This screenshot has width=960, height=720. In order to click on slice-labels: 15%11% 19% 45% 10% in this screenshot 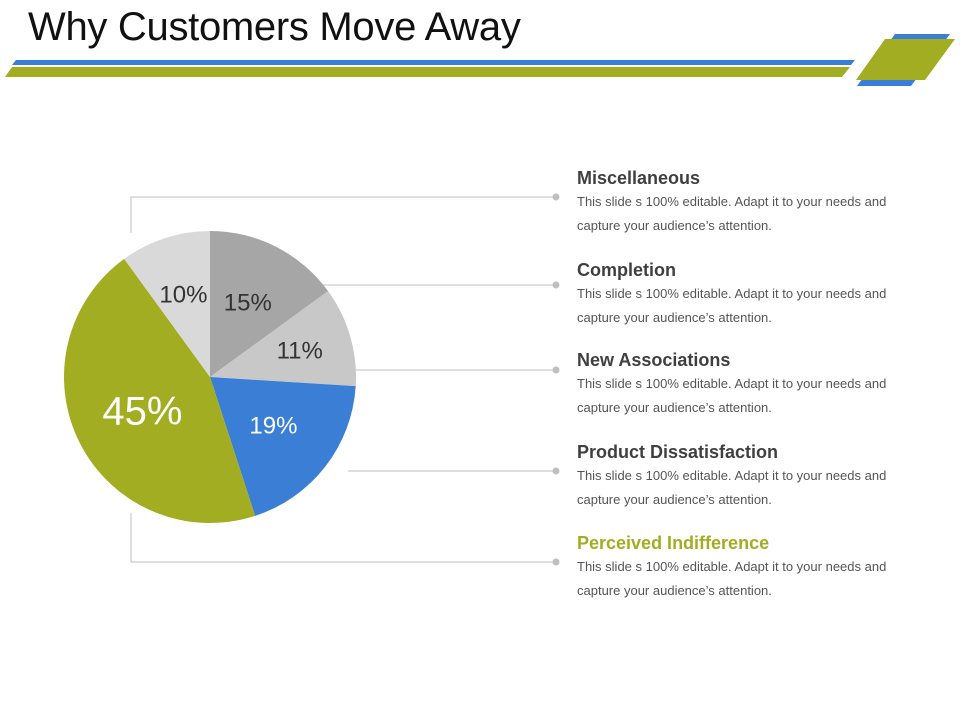, I will do `click(212, 361)`.